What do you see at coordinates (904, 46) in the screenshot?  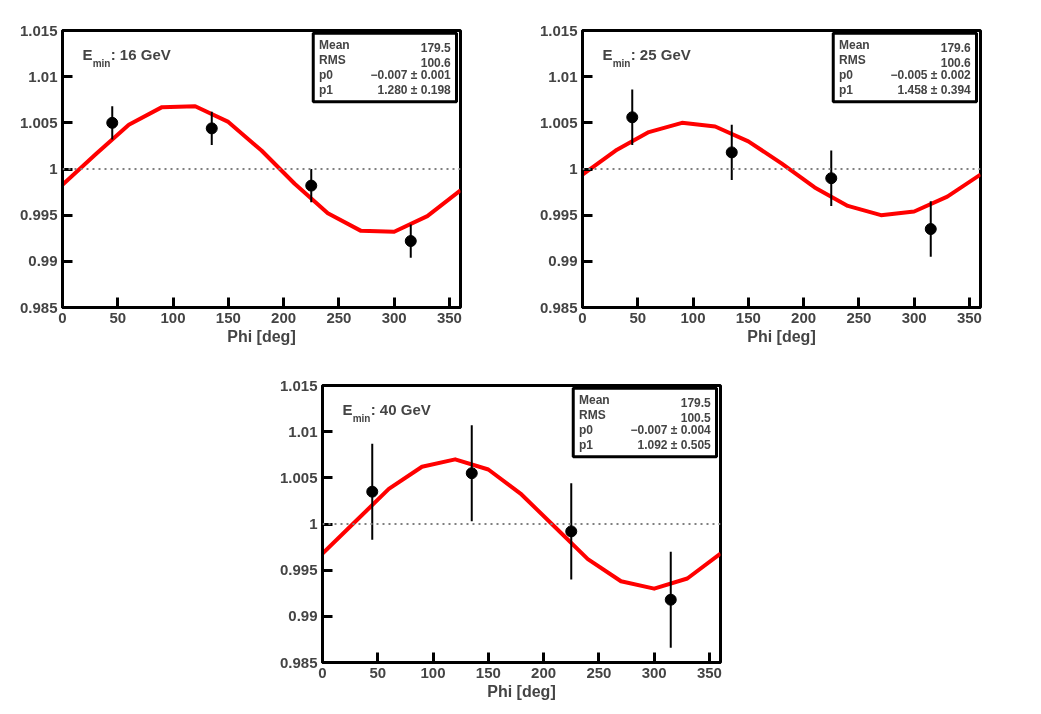 I see `text: Mean 179.6` at bounding box center [904, 46].